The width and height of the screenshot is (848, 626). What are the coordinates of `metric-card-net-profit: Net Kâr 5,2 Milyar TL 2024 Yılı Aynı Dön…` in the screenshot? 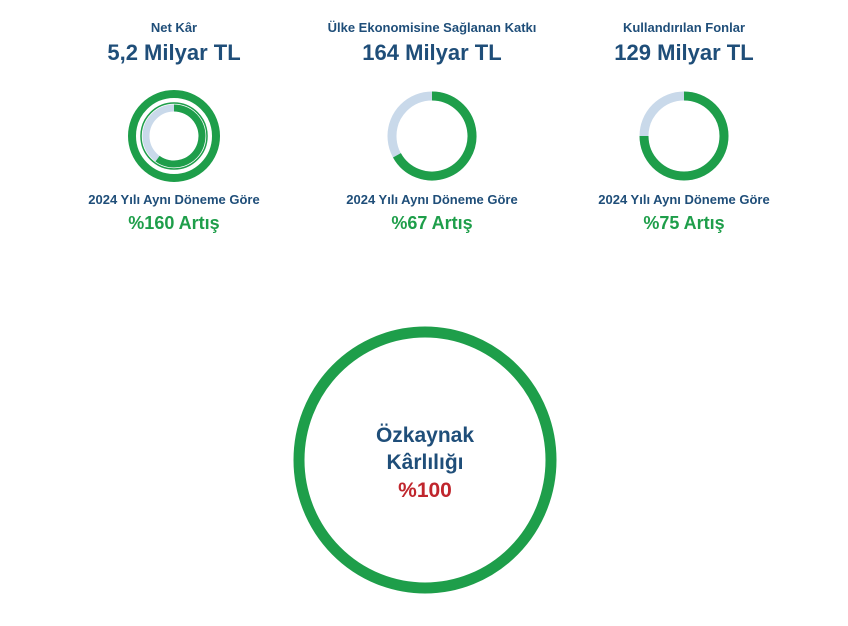 It's located at (174, 127).